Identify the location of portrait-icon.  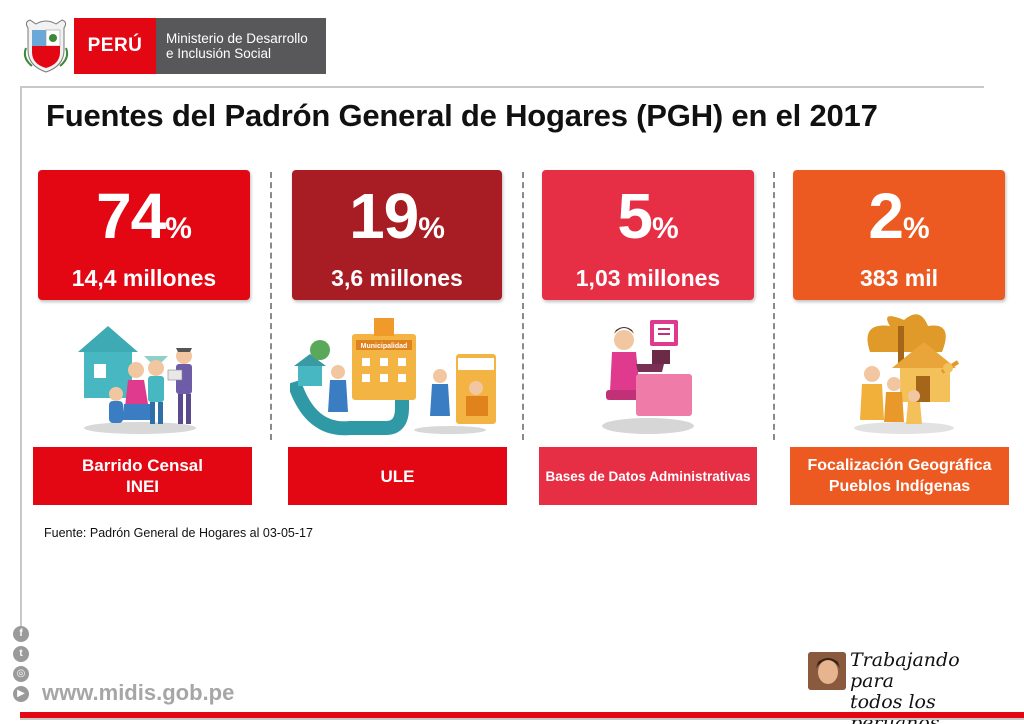
(827, 671).